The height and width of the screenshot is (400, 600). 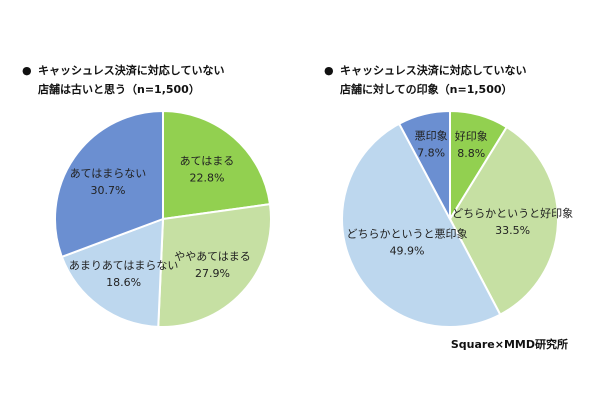 I want to click on source-credit: Square×MMD研究所, so click(x=509, y=344).